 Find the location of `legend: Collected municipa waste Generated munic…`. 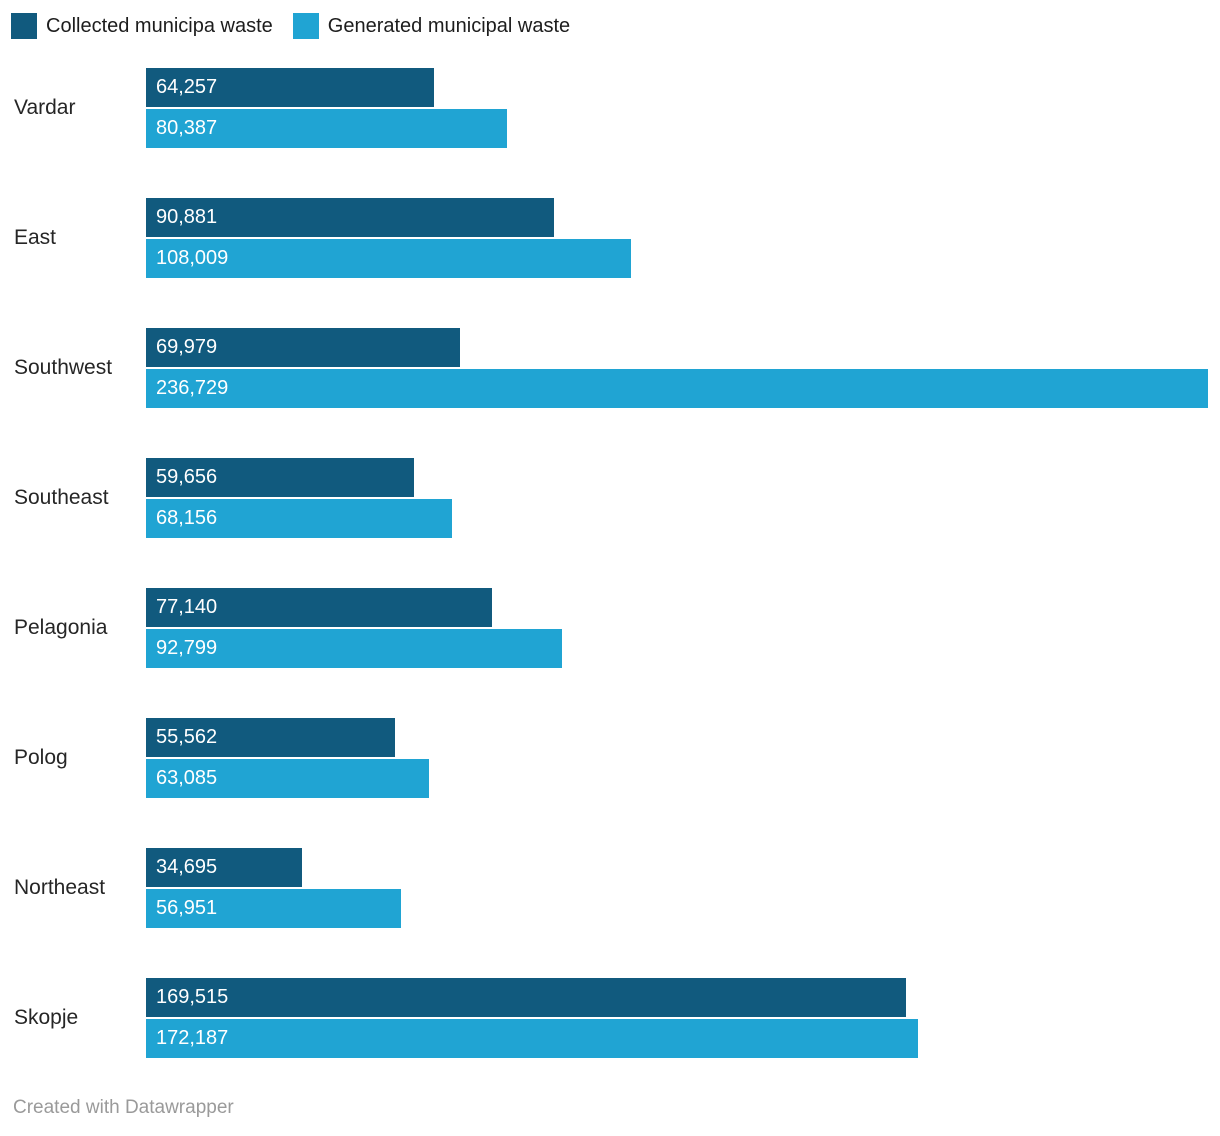

legend: Collected municipa waste Generated munic… is located at coordinates (290, 26).